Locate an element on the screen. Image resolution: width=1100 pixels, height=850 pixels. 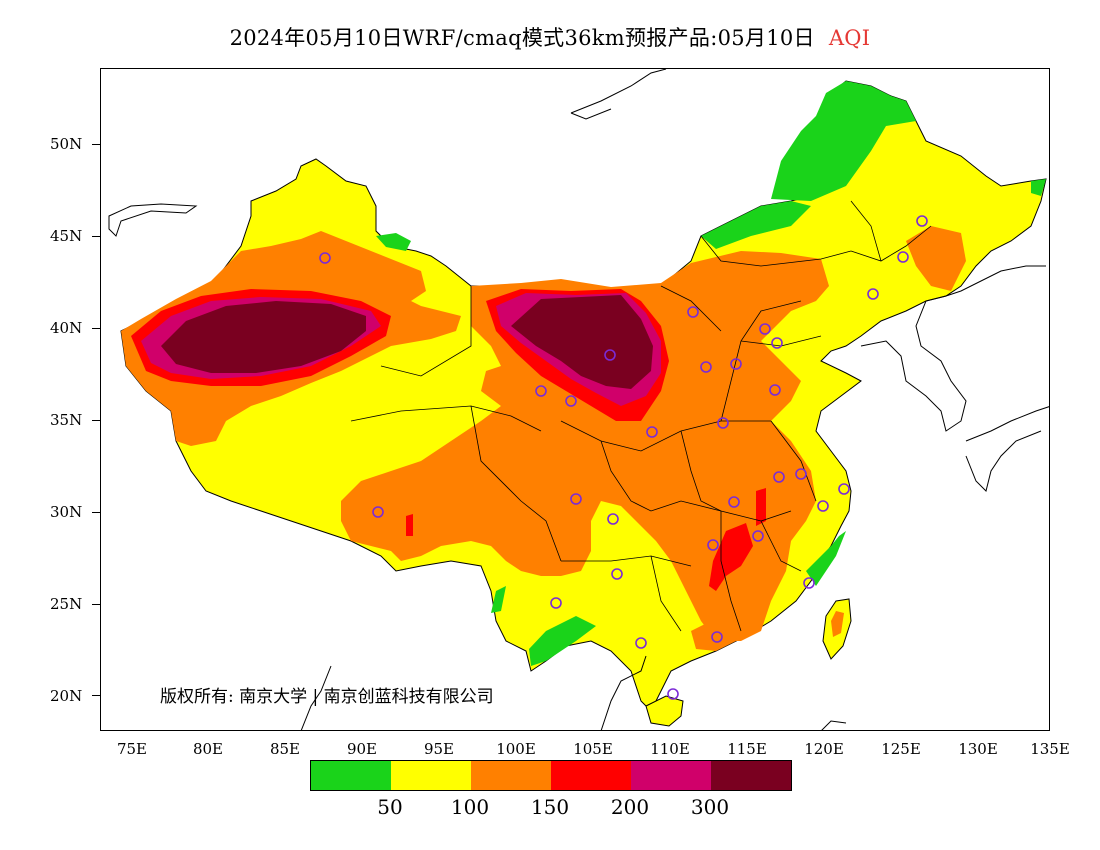
region-taiwan-orange is located at coordinates (837, 624).